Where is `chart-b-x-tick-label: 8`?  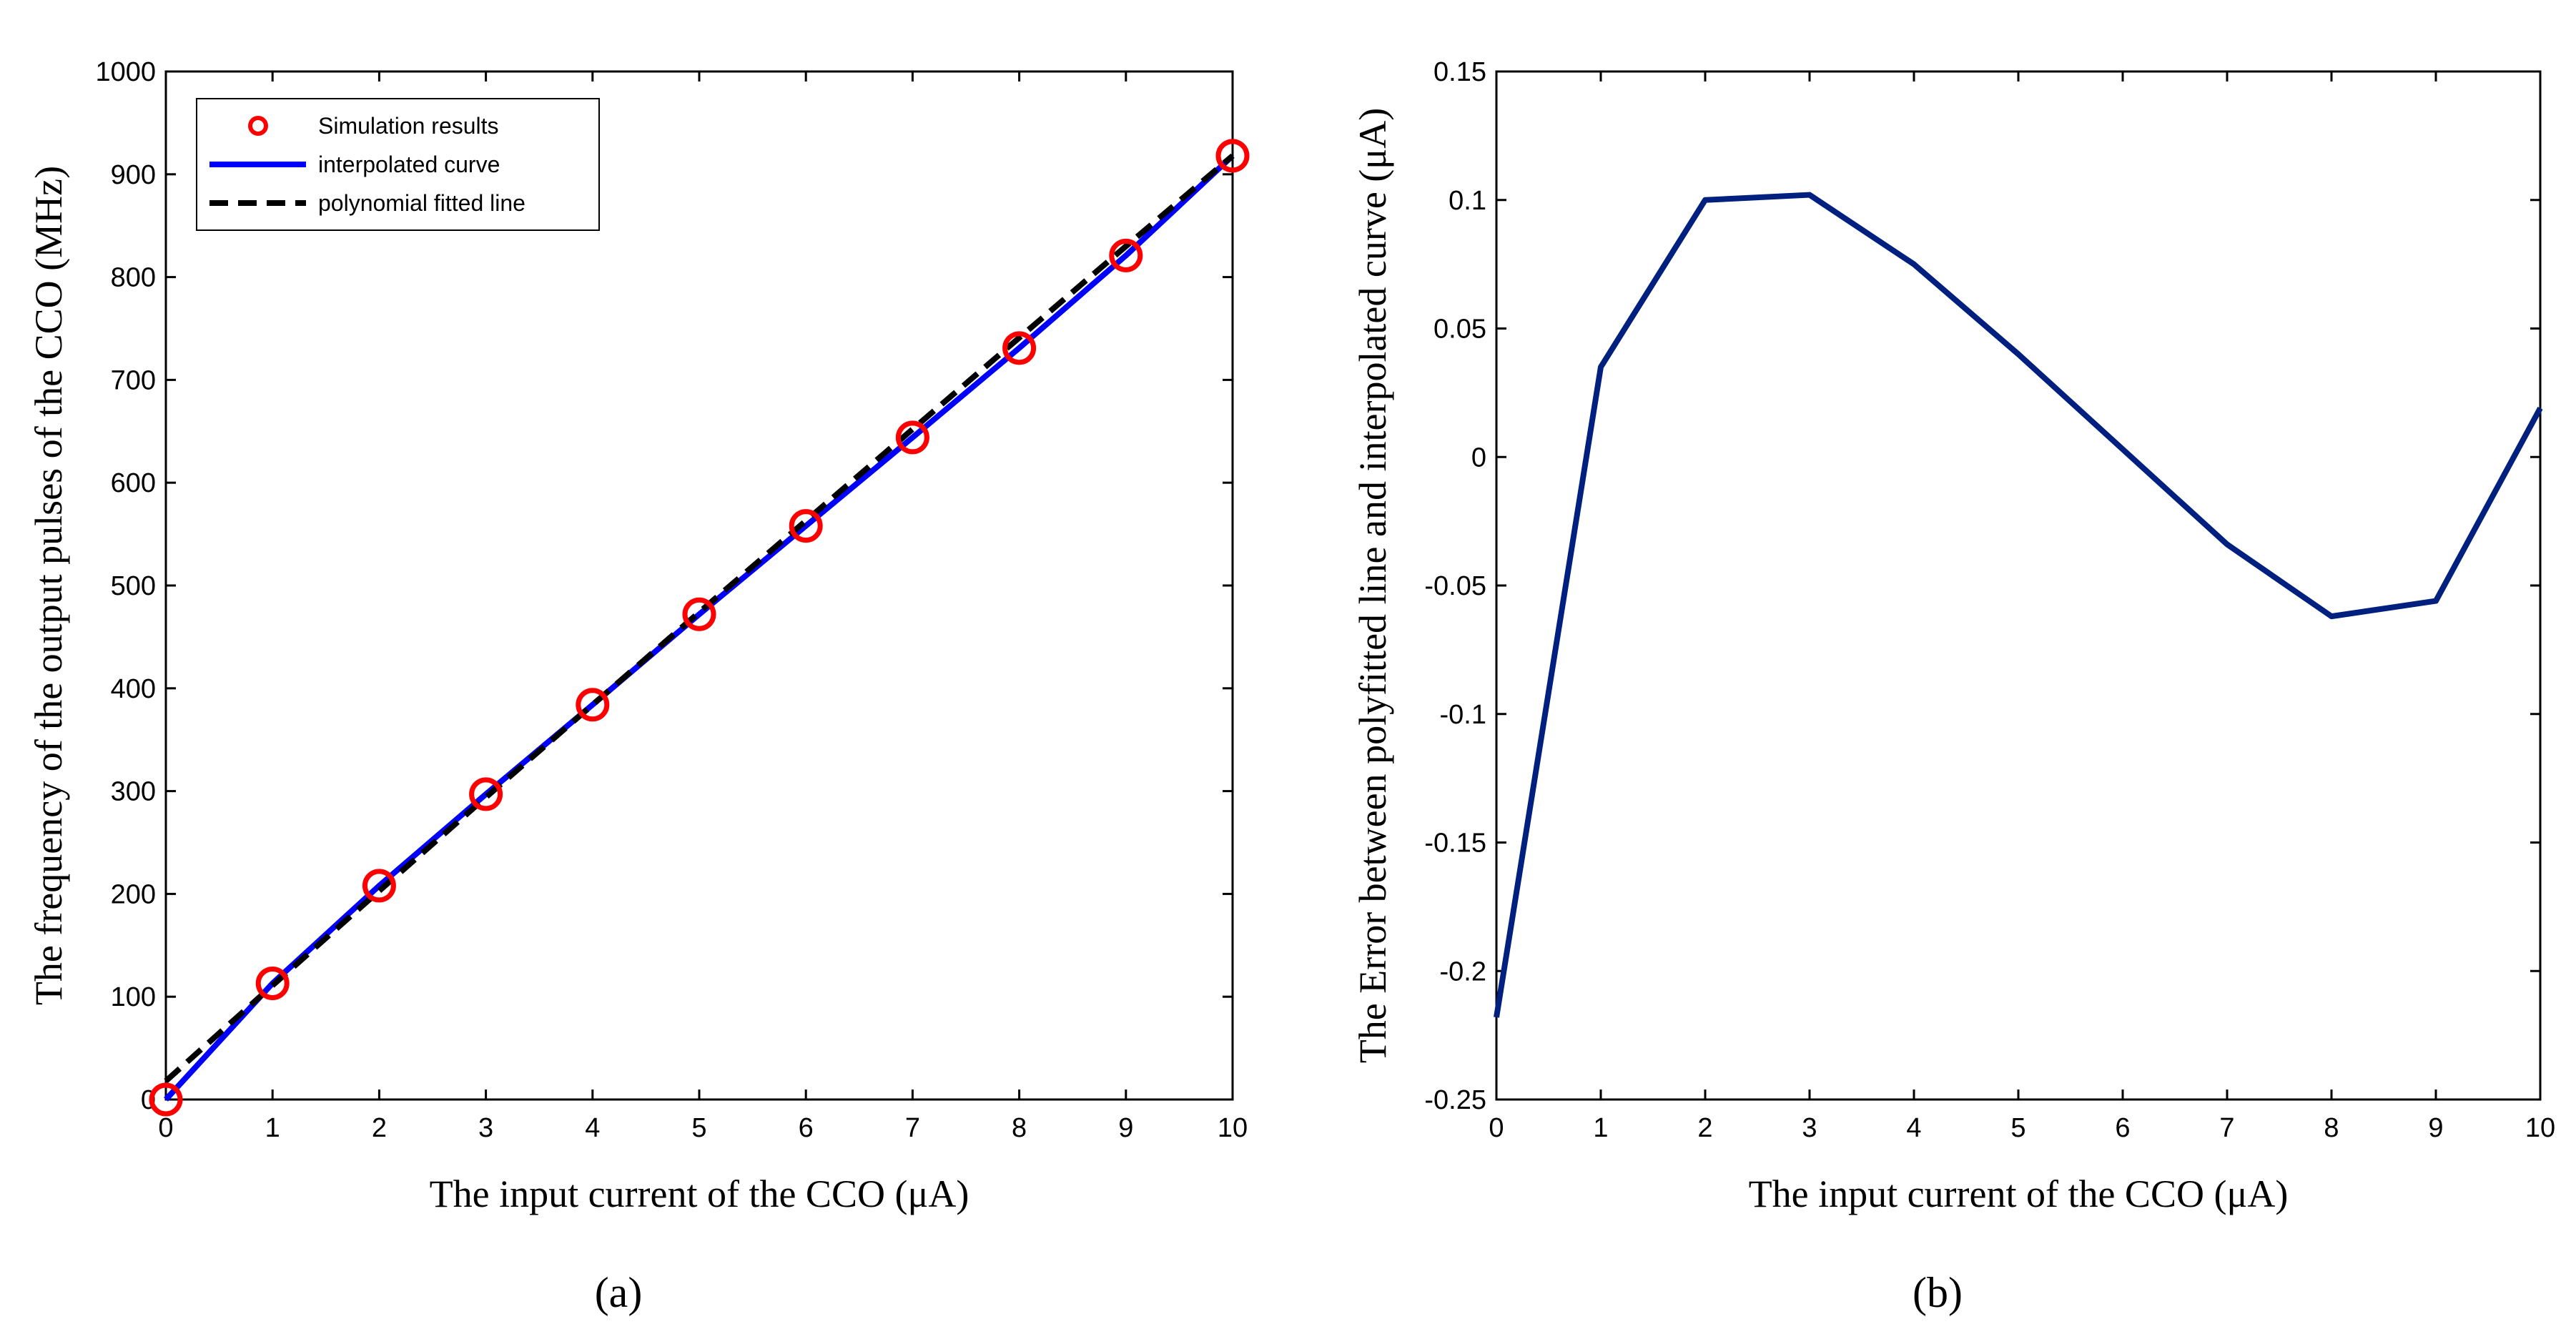
chart-b-x-tick-label: 8 is located at coordinates (2331, 1128).